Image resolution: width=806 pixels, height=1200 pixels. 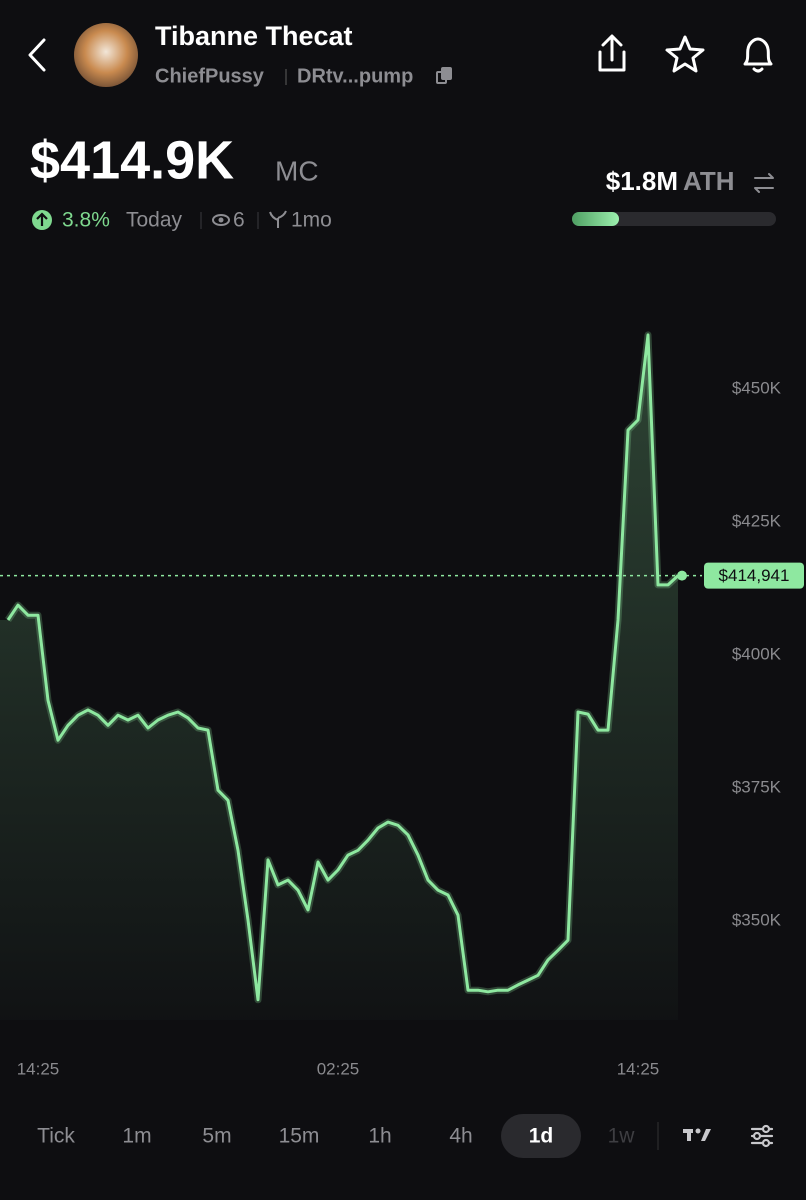 What do you see at coordinates (764, 183) in the screenshot?
I see `swap-icon` at bounding box center [764, 183].